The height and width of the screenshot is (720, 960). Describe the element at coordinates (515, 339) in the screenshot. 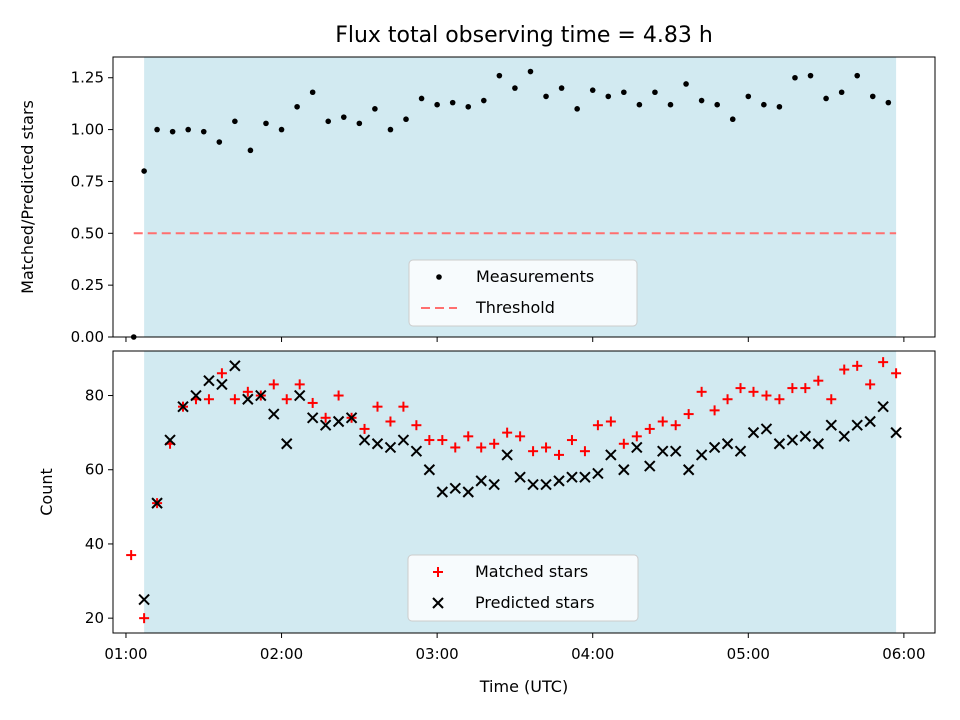

I see `ratio-x-ticks` at that location.